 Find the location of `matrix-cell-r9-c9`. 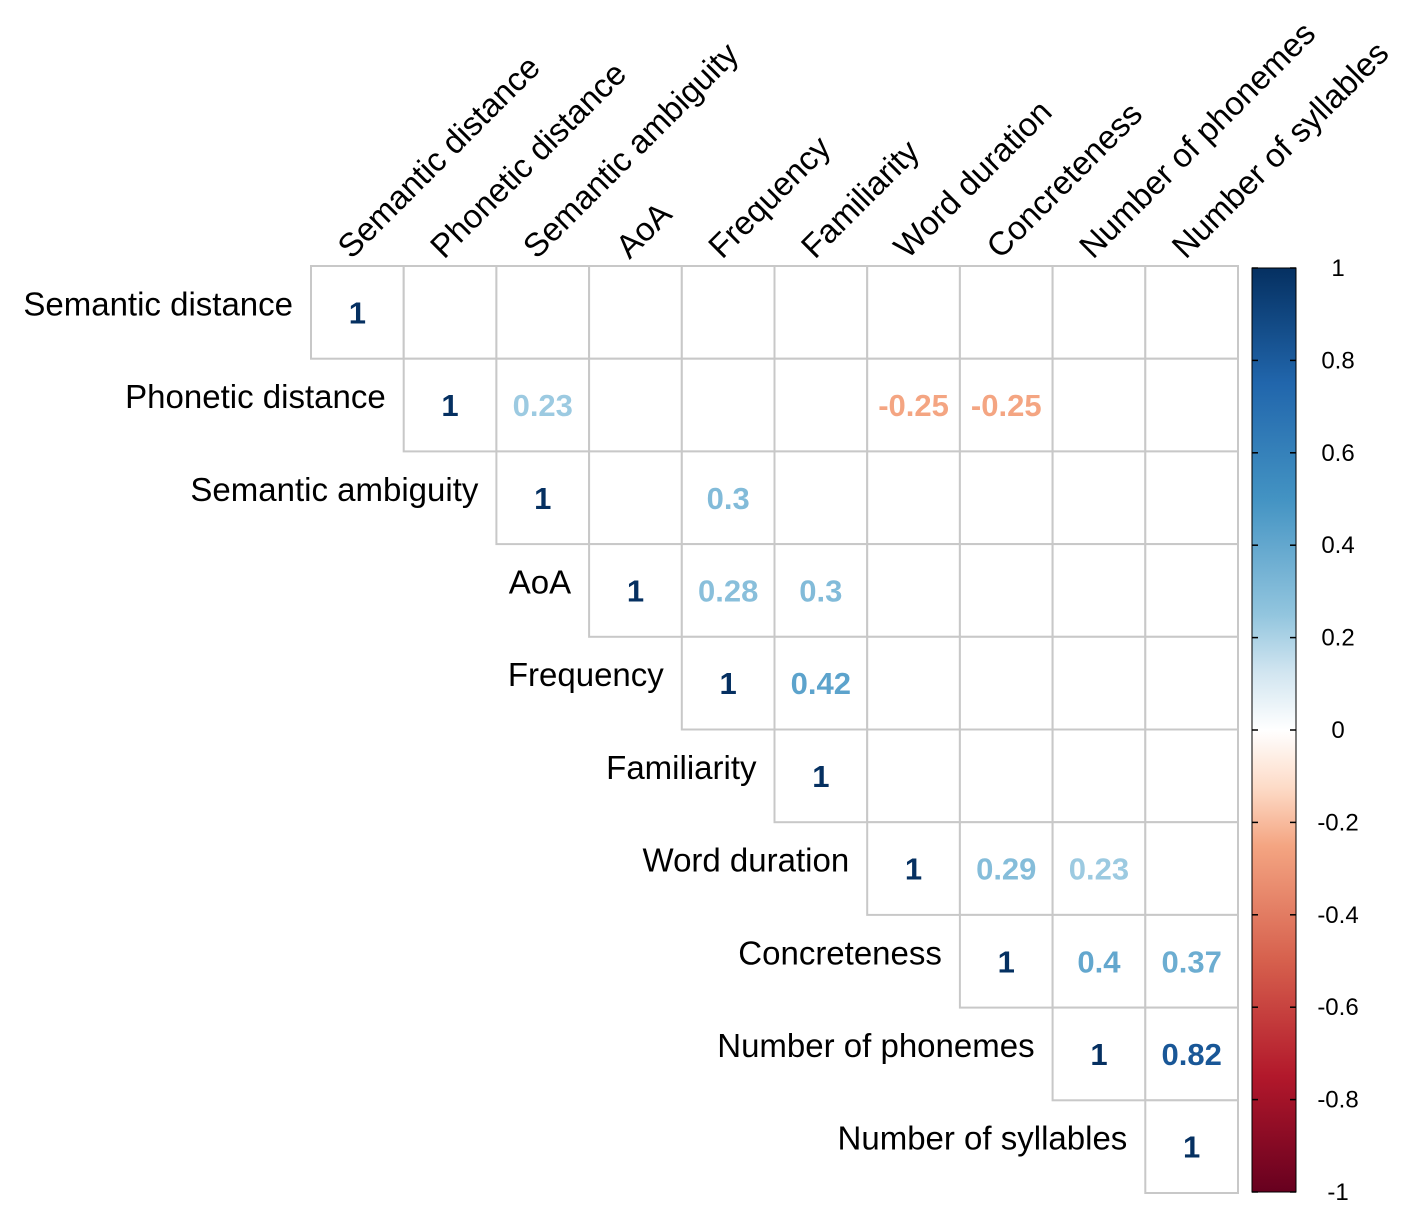

matrix-cell-r9-c9 is located at coordinates (1192, 1147).